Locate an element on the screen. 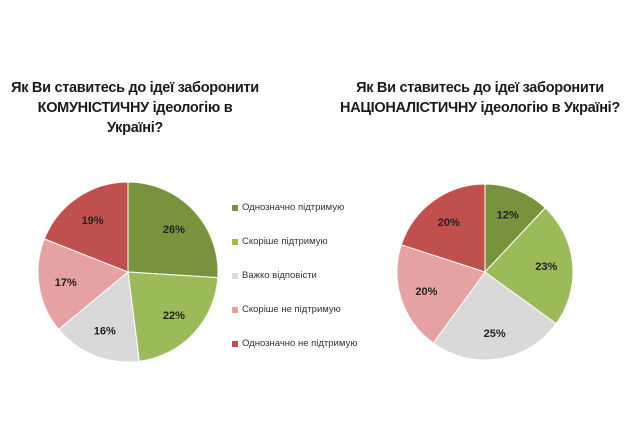  legend-item: Важко відповісти is located at coordinates (294, 287).